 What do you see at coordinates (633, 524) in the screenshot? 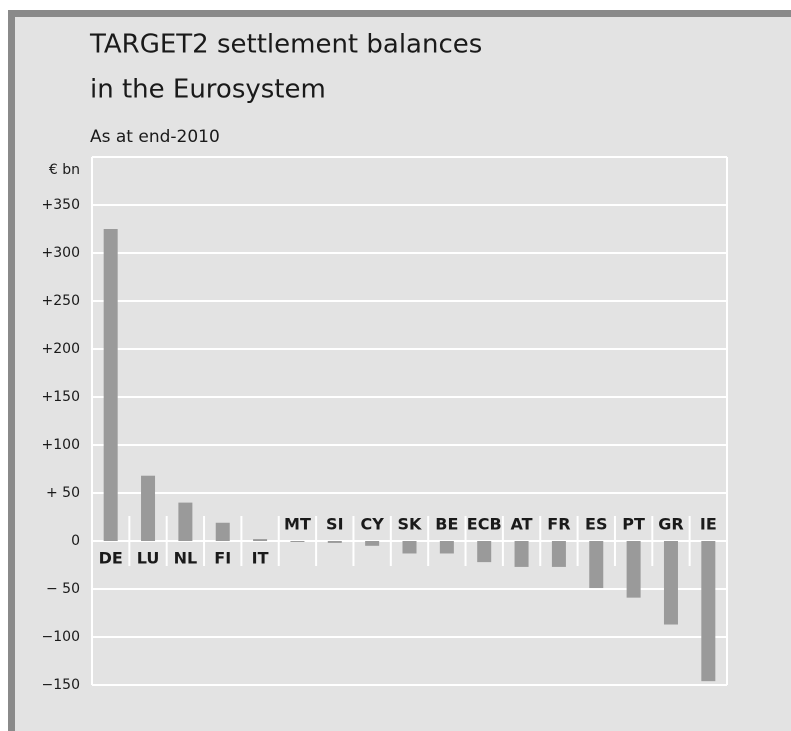
I see `x-tick-label: PT` at bounding box center [633, 524].